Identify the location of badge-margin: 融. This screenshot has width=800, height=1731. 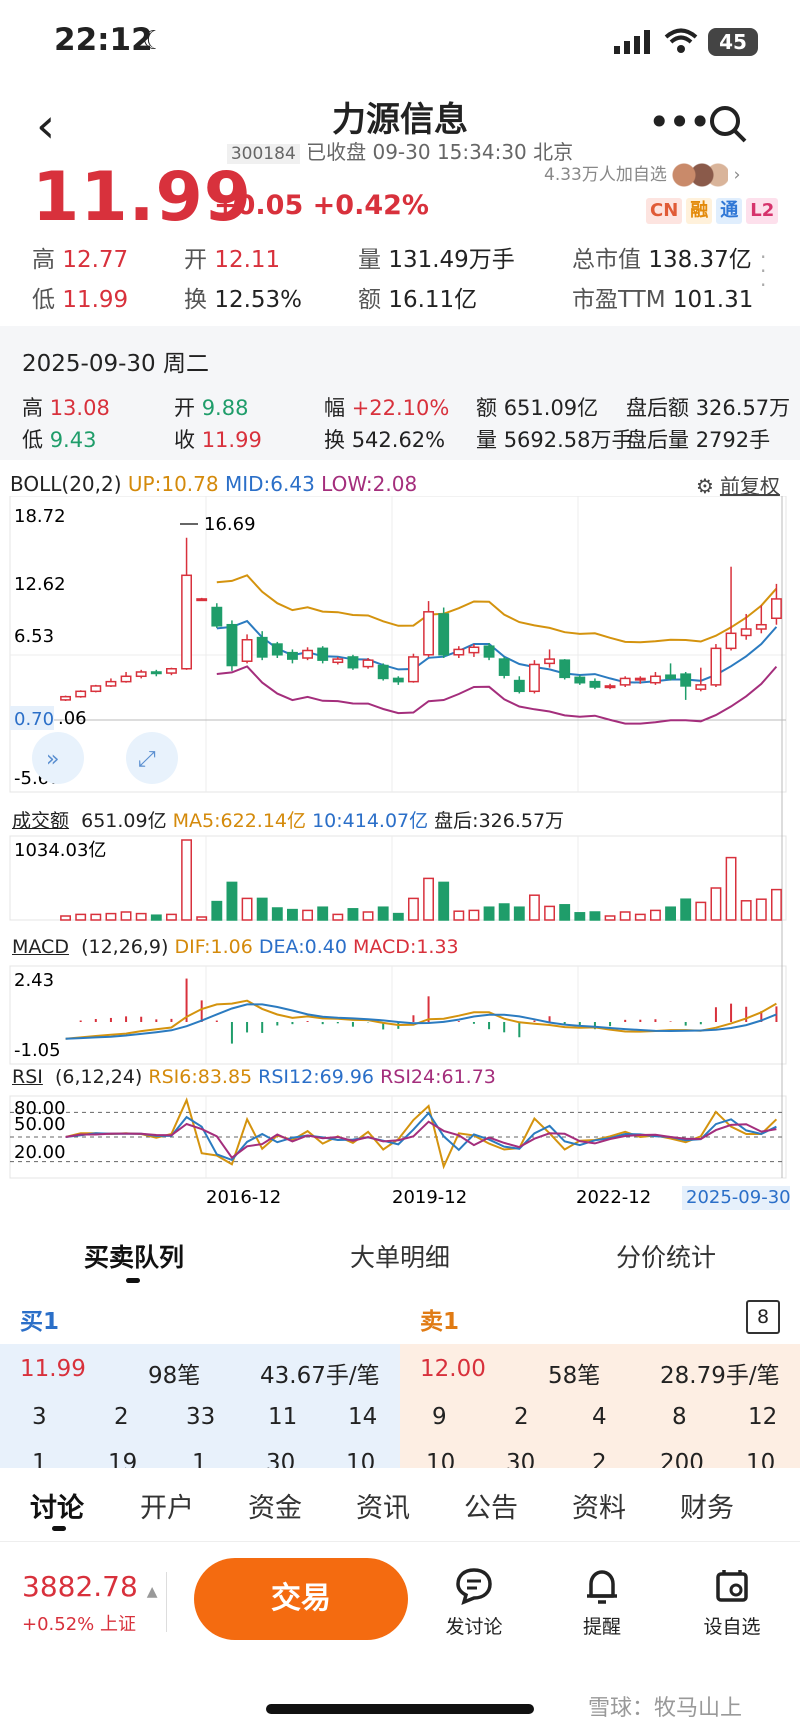
(699, 211).